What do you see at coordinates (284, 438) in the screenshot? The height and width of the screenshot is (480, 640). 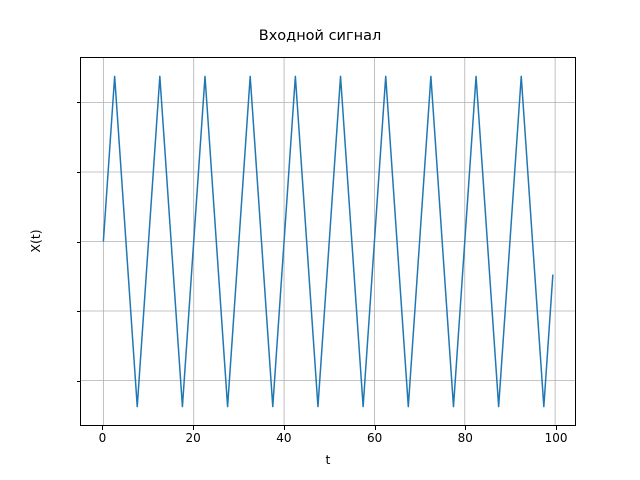 I see `x-tick-label: 40` at bounding box center [284, 438].